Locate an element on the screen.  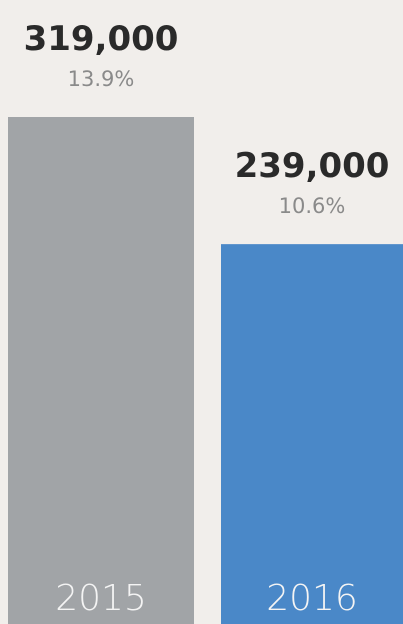
category-label: 2016 is located at coordinates (312, 598).